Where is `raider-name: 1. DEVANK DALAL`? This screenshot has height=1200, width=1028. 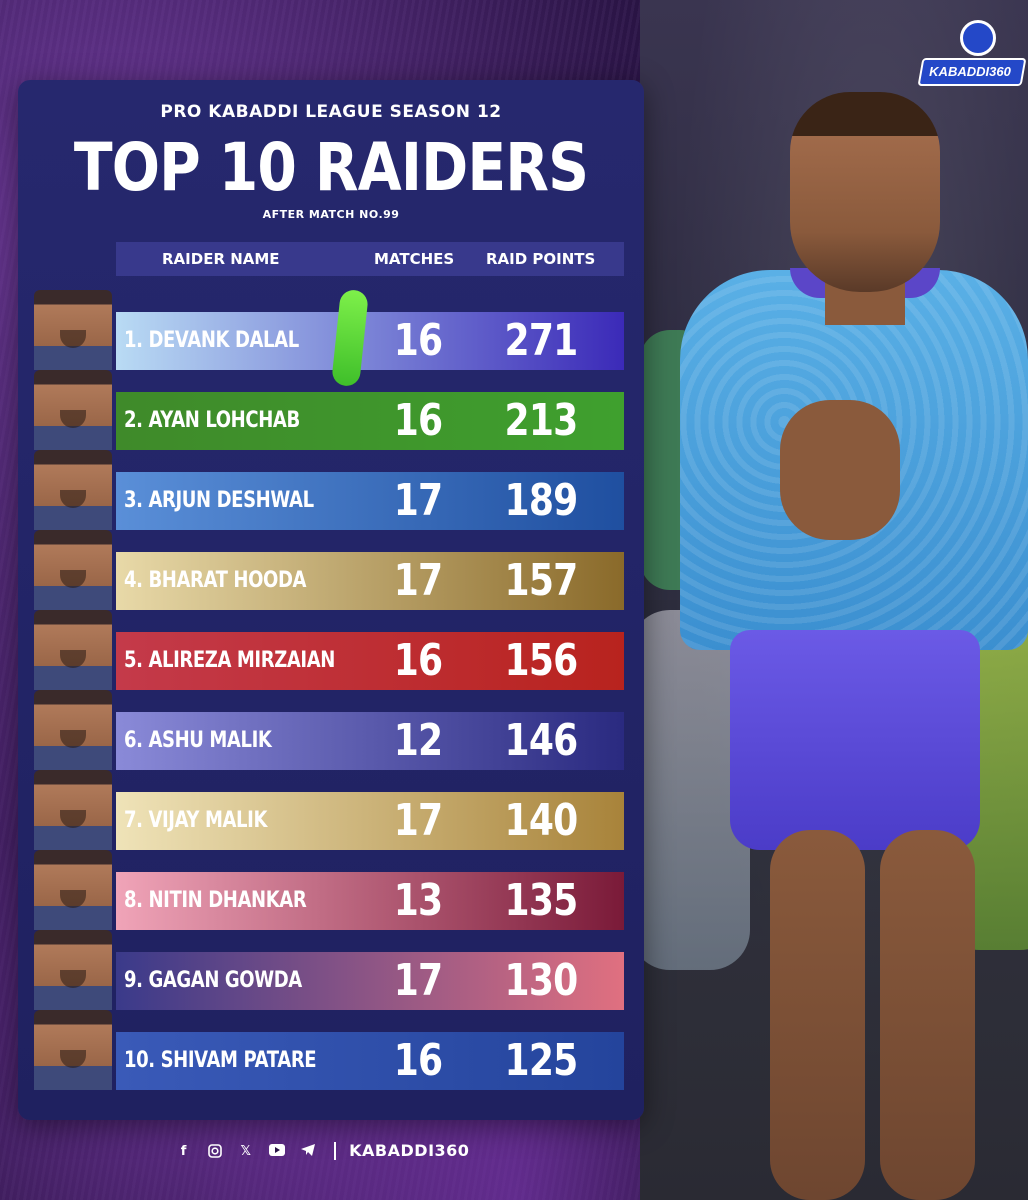 raider-name: 1. DEVANK DALAL is located at coordinates (211, 340).